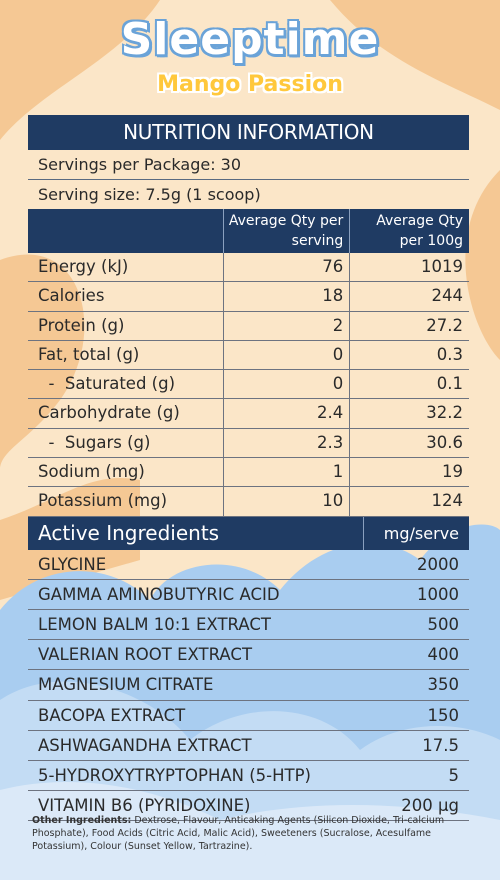  What do you see at coordinates (103, 501) in the screenshot?
I see `nutrient-label: Potassium (mg)` at bounding box center [103, 501].